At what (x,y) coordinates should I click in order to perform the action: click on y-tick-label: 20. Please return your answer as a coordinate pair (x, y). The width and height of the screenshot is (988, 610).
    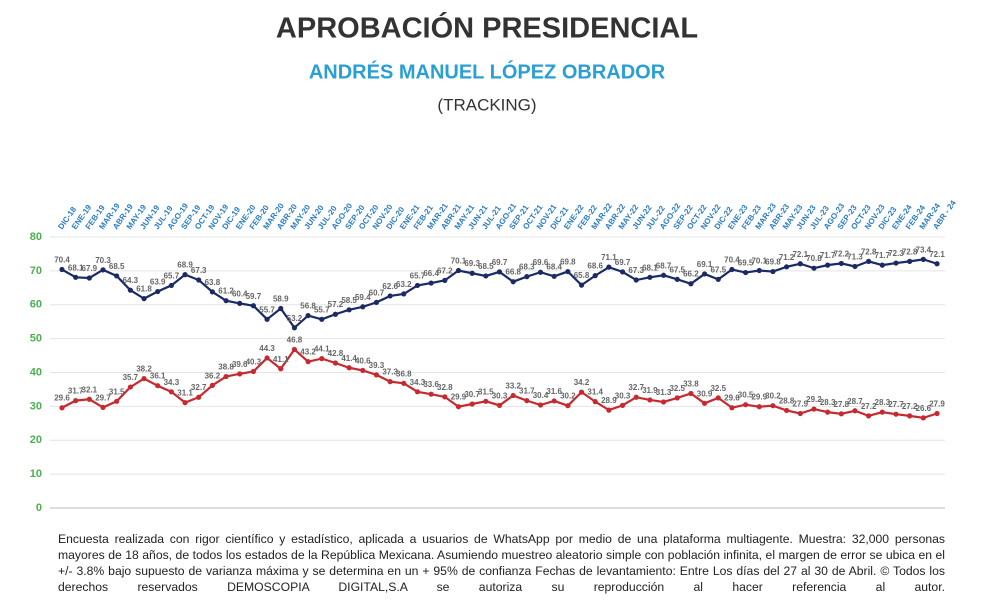
    Looking at the image, I should click on (36, 440).